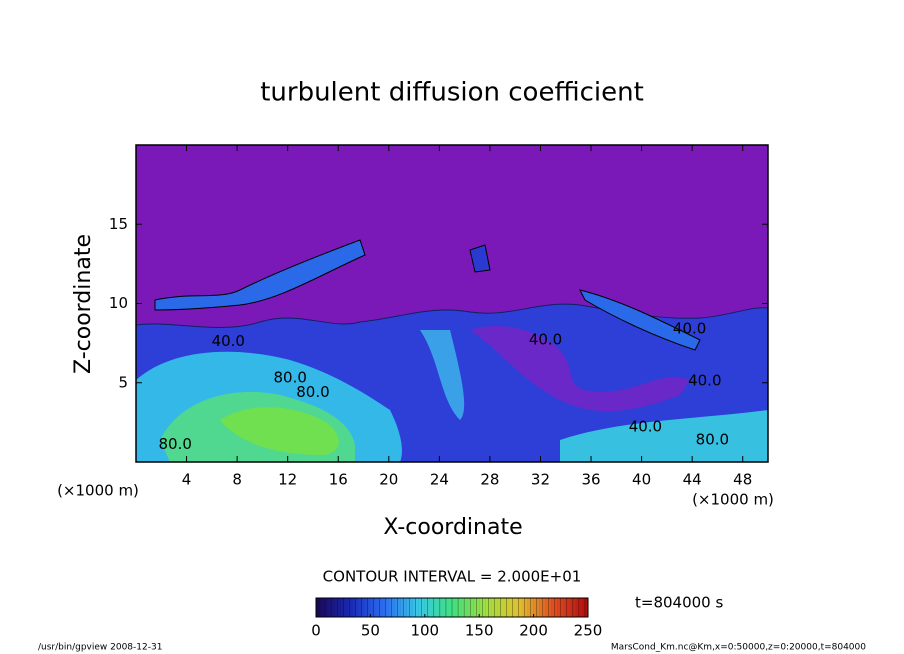 The width and height of the screenshot is (904, 654). I want to click on colorbar-frame, so click(452, 607).